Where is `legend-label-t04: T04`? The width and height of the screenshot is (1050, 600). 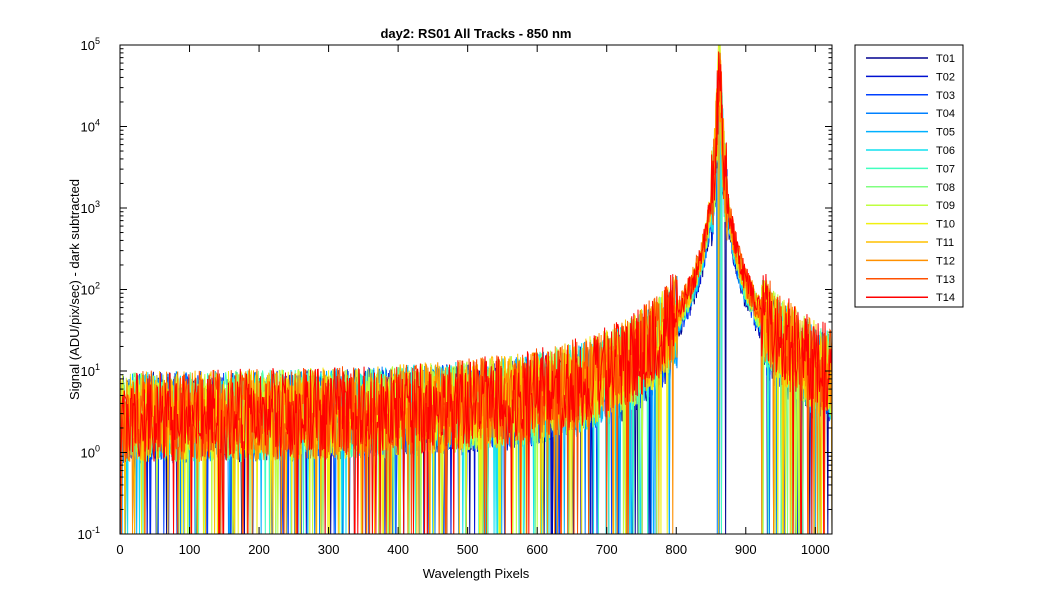
legend-label-t04: T04 is located at coordinates (945, 114).